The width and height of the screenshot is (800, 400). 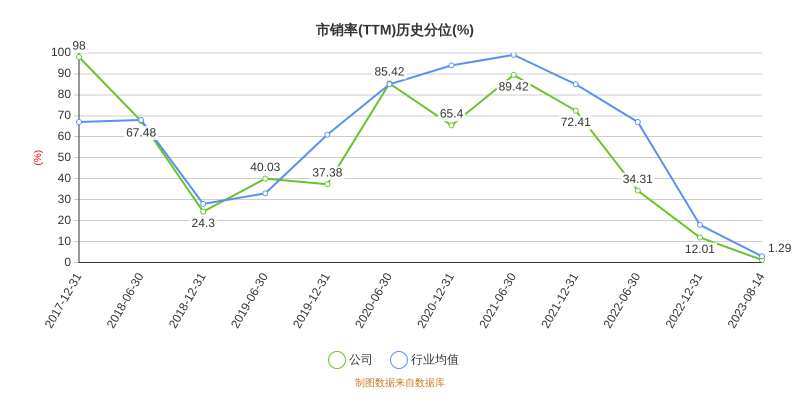 I want to click on legend-label: 行业均值, so click(x=435, y=359).